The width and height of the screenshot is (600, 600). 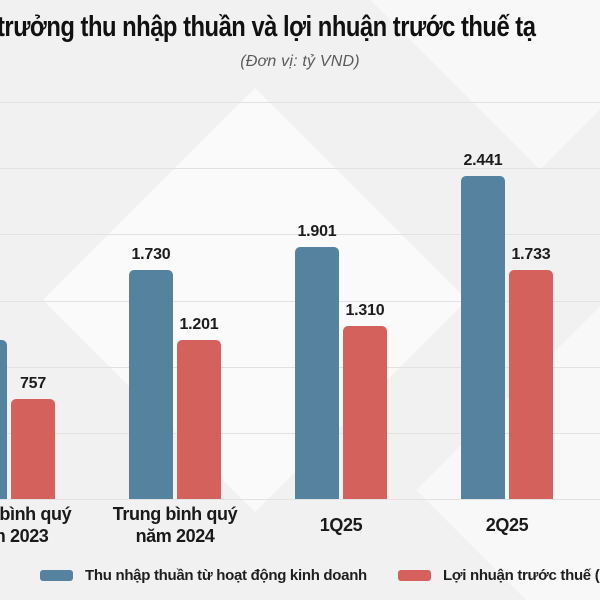 What do you see at coordinates (300, 61) in the screenshot?
I see `chart-subtitle: (Đơn vị: tỷ VND)` at bounding box center [300, 61].